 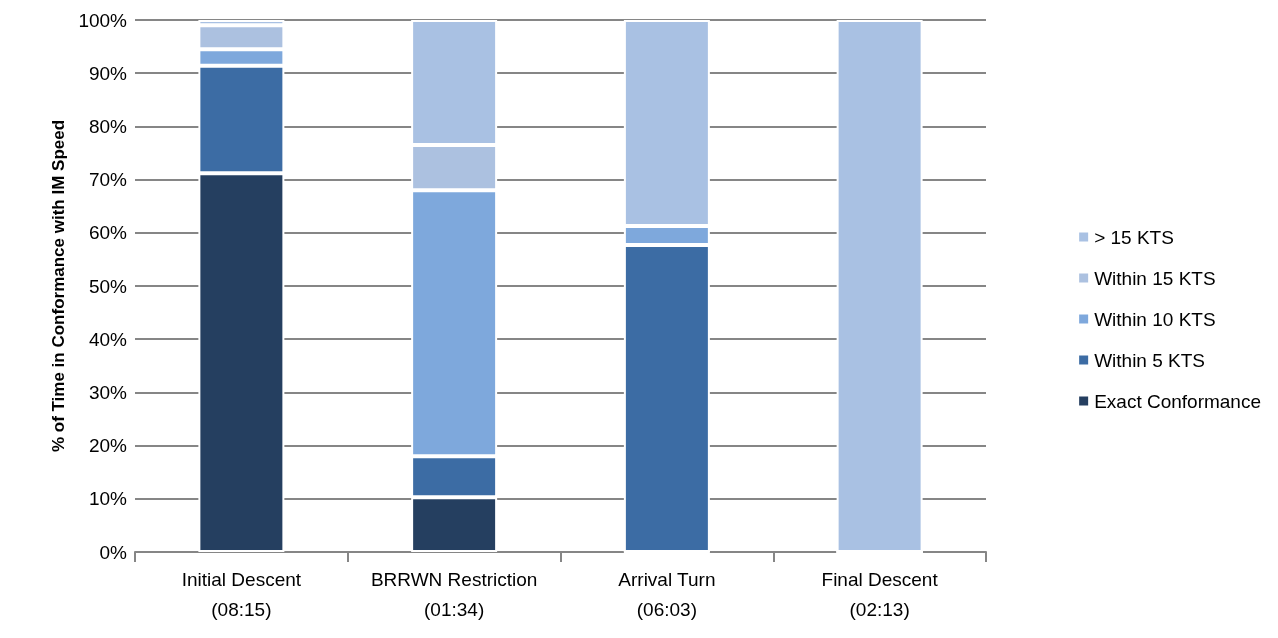 What do you see at coordinates (58, 286) in the screenshot?
I see `y-axis-title: % of Time in Conformance with IM Speed` at bounding box center [58, 286].